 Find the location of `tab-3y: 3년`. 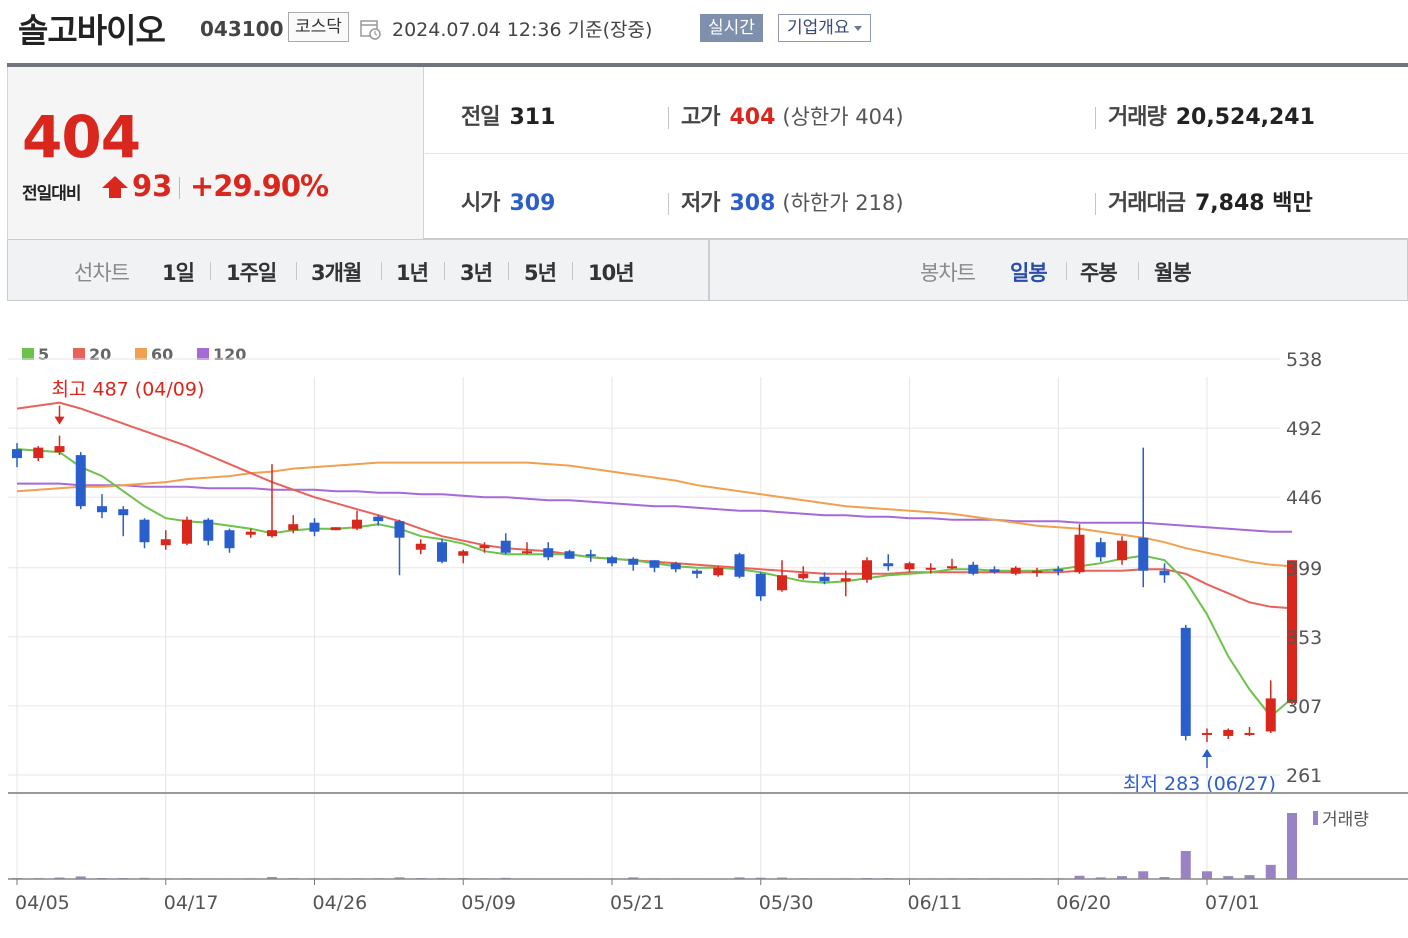

tab-3y: 3년 is located at coordinates (476, 273).